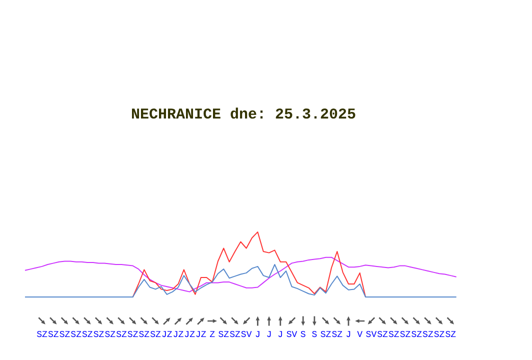  What do you see at coordinates (243, 115) in the screenshot?
I see `chart-title: NECHRANICE dne: 25.3.2025` at bounding box center [243, 115].